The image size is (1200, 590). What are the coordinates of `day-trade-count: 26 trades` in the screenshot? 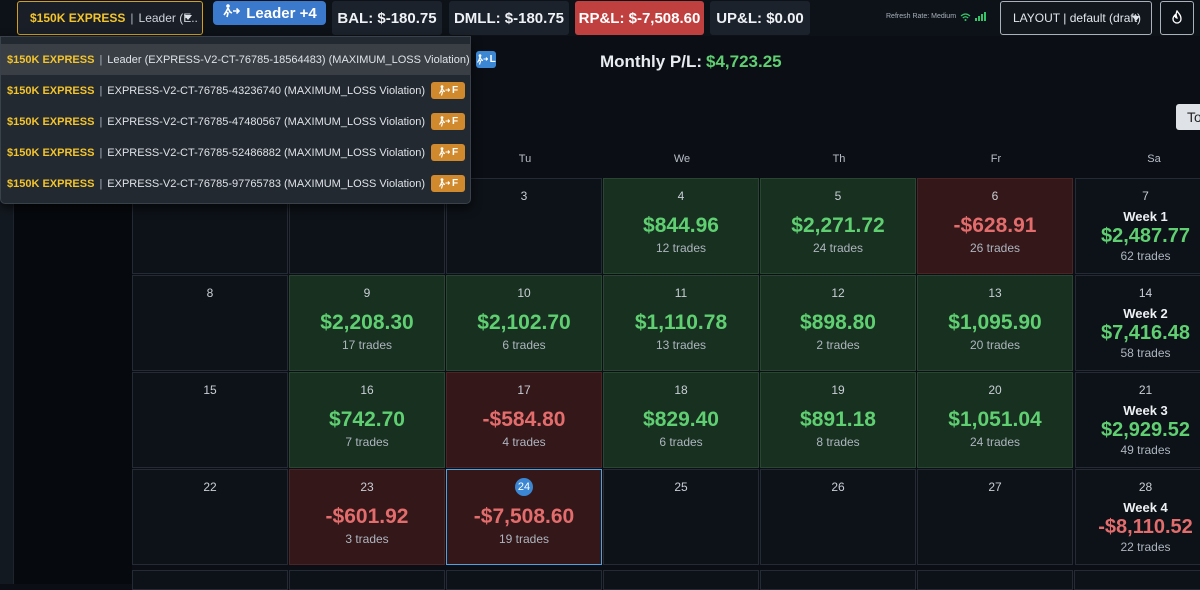 It's located at (995, 248).